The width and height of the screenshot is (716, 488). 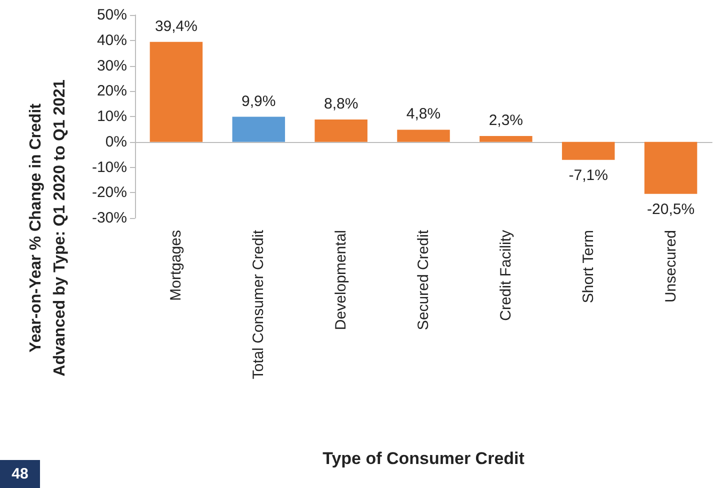 I want to click on x-axis-title: Type of Consumer Credit, so click(x=423, y=458).